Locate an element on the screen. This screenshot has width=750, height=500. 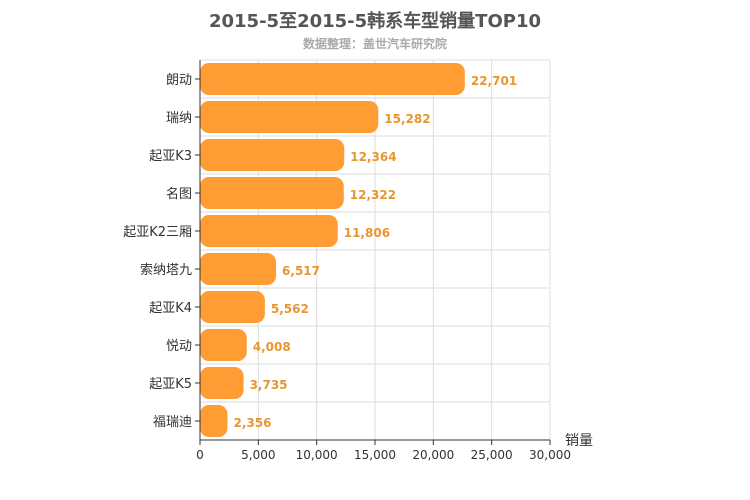
data-label: 2,356 is located at coordinates (252, 423).